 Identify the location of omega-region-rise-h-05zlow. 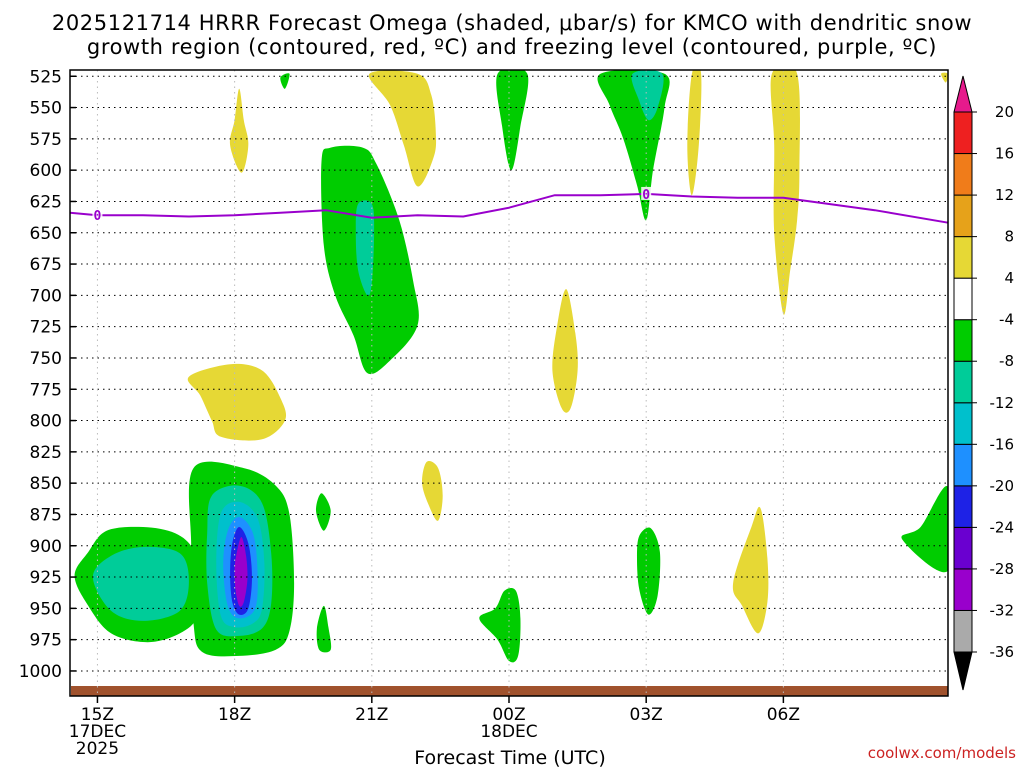
(750, 570).